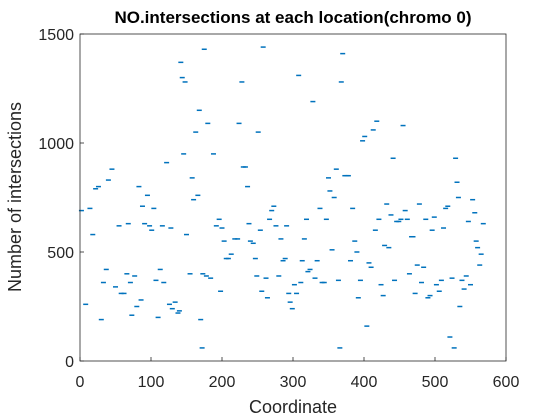  What do you see at coordinates (15, 197) in the screenshot?
I see `y-axis-label: Number of intersections` at bounding box center [15, 197].